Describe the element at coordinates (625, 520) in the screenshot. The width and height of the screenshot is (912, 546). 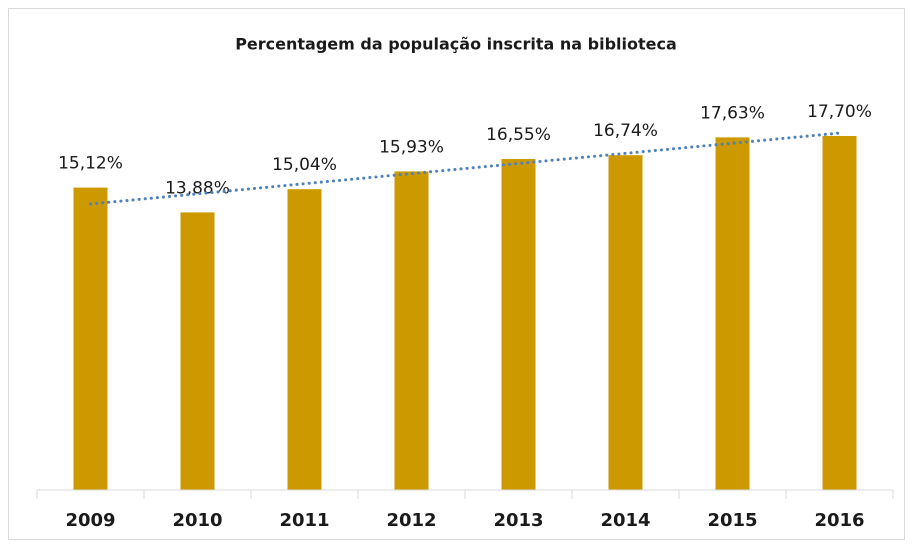
I see `x-tick-label: 2014` at that location.